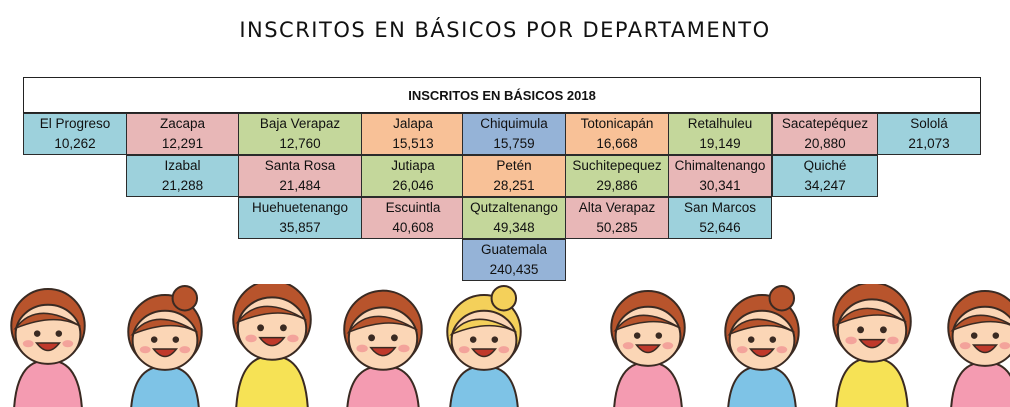 Image resolution: width=1010 pixels, height=407 pixels. Describe the element at coordinates (182, 134) in the screenshot. I see `department-cell: Zacapa 12,291` at that location.